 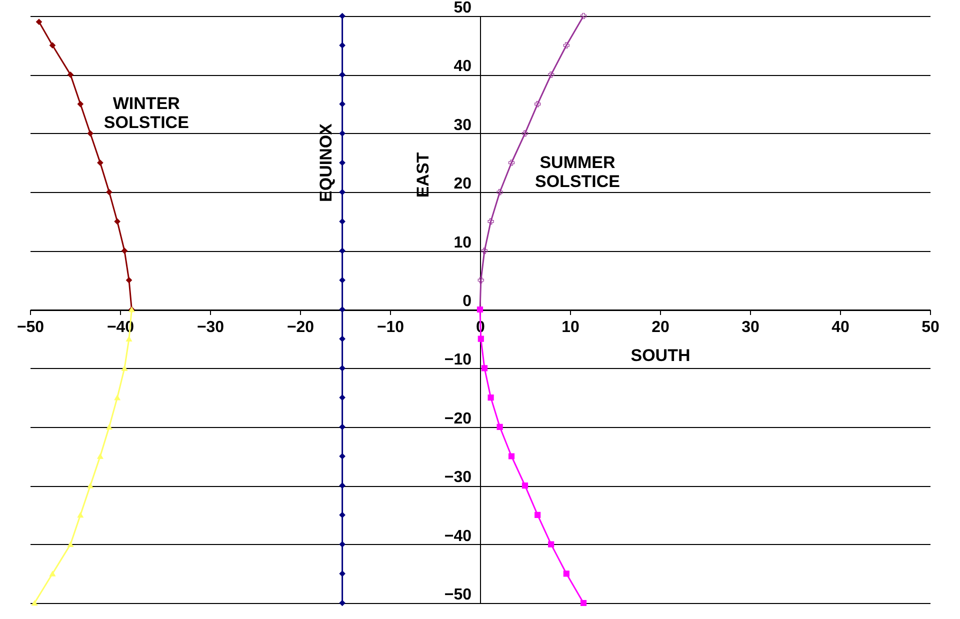 What do you see at coordinates (571, 327) in the screenshot?
I see `x-tick-label: 10` at bounding box center [571, 327].